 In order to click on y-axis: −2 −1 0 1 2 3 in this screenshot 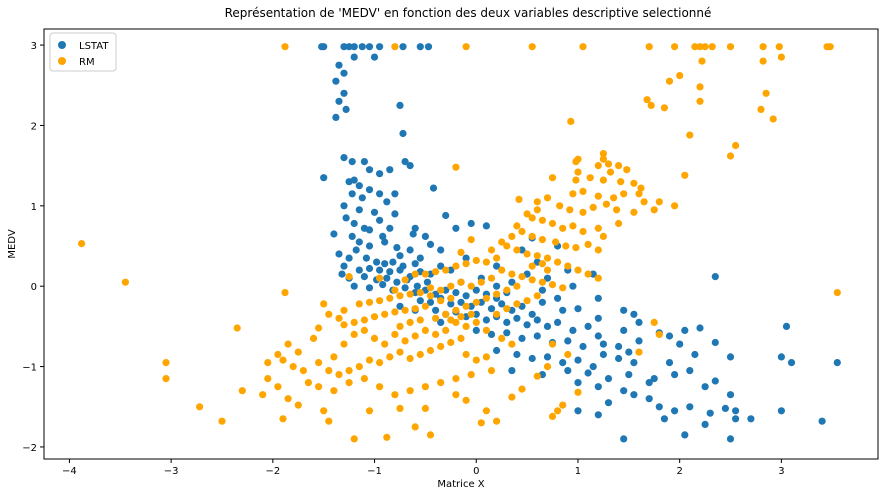, I will do `click(33, 247)`.